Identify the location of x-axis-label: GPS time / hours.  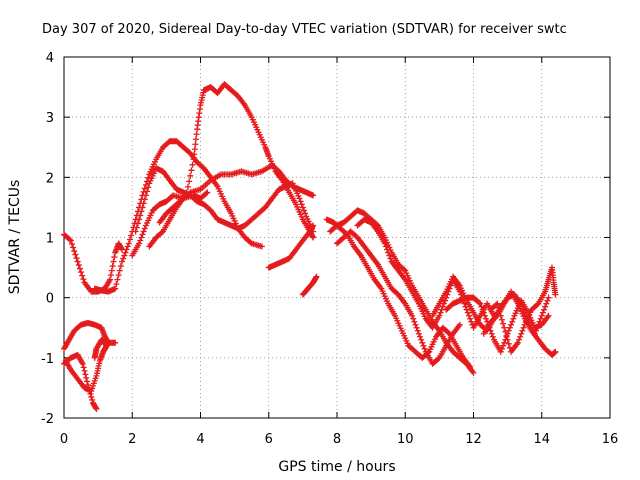
(336, 467).